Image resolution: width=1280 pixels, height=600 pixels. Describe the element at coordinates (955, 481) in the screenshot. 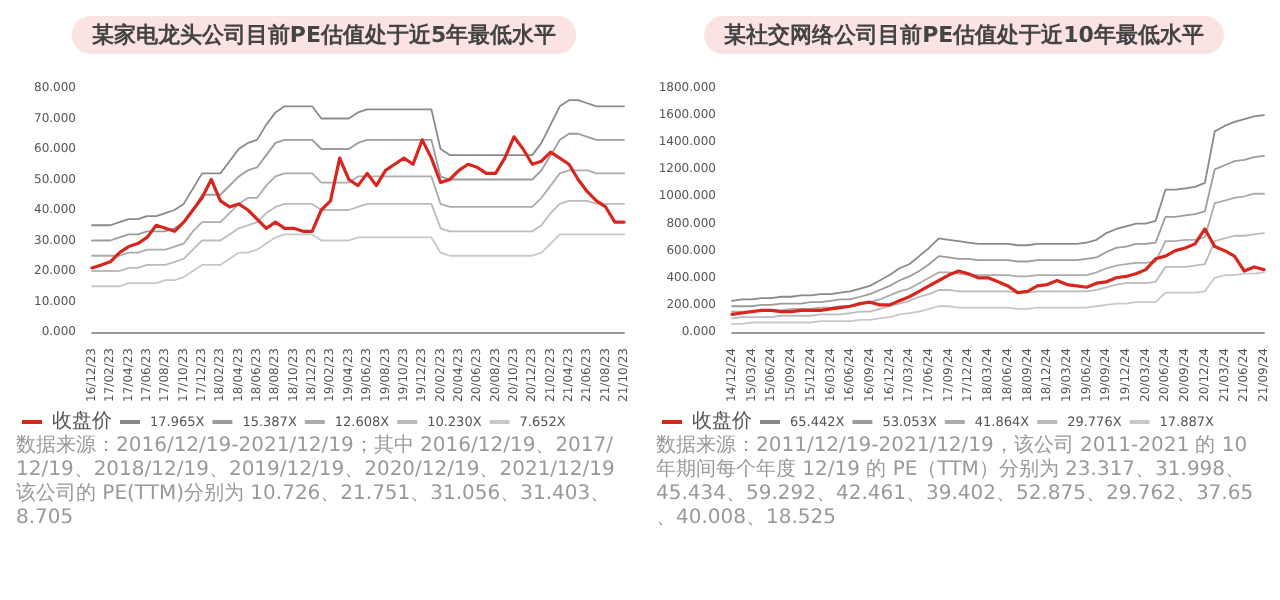

I see `source-note: 数据来源：2011/12/19-2021/12/19，该公司 2011-2021 的 10 年期间每个年度 12/19 的 PE（TTM）分别为 23.317、31.998、45.434、59.292、42.461、39.402、52.875、29.762、37.65、40.008、18.525` at that location.